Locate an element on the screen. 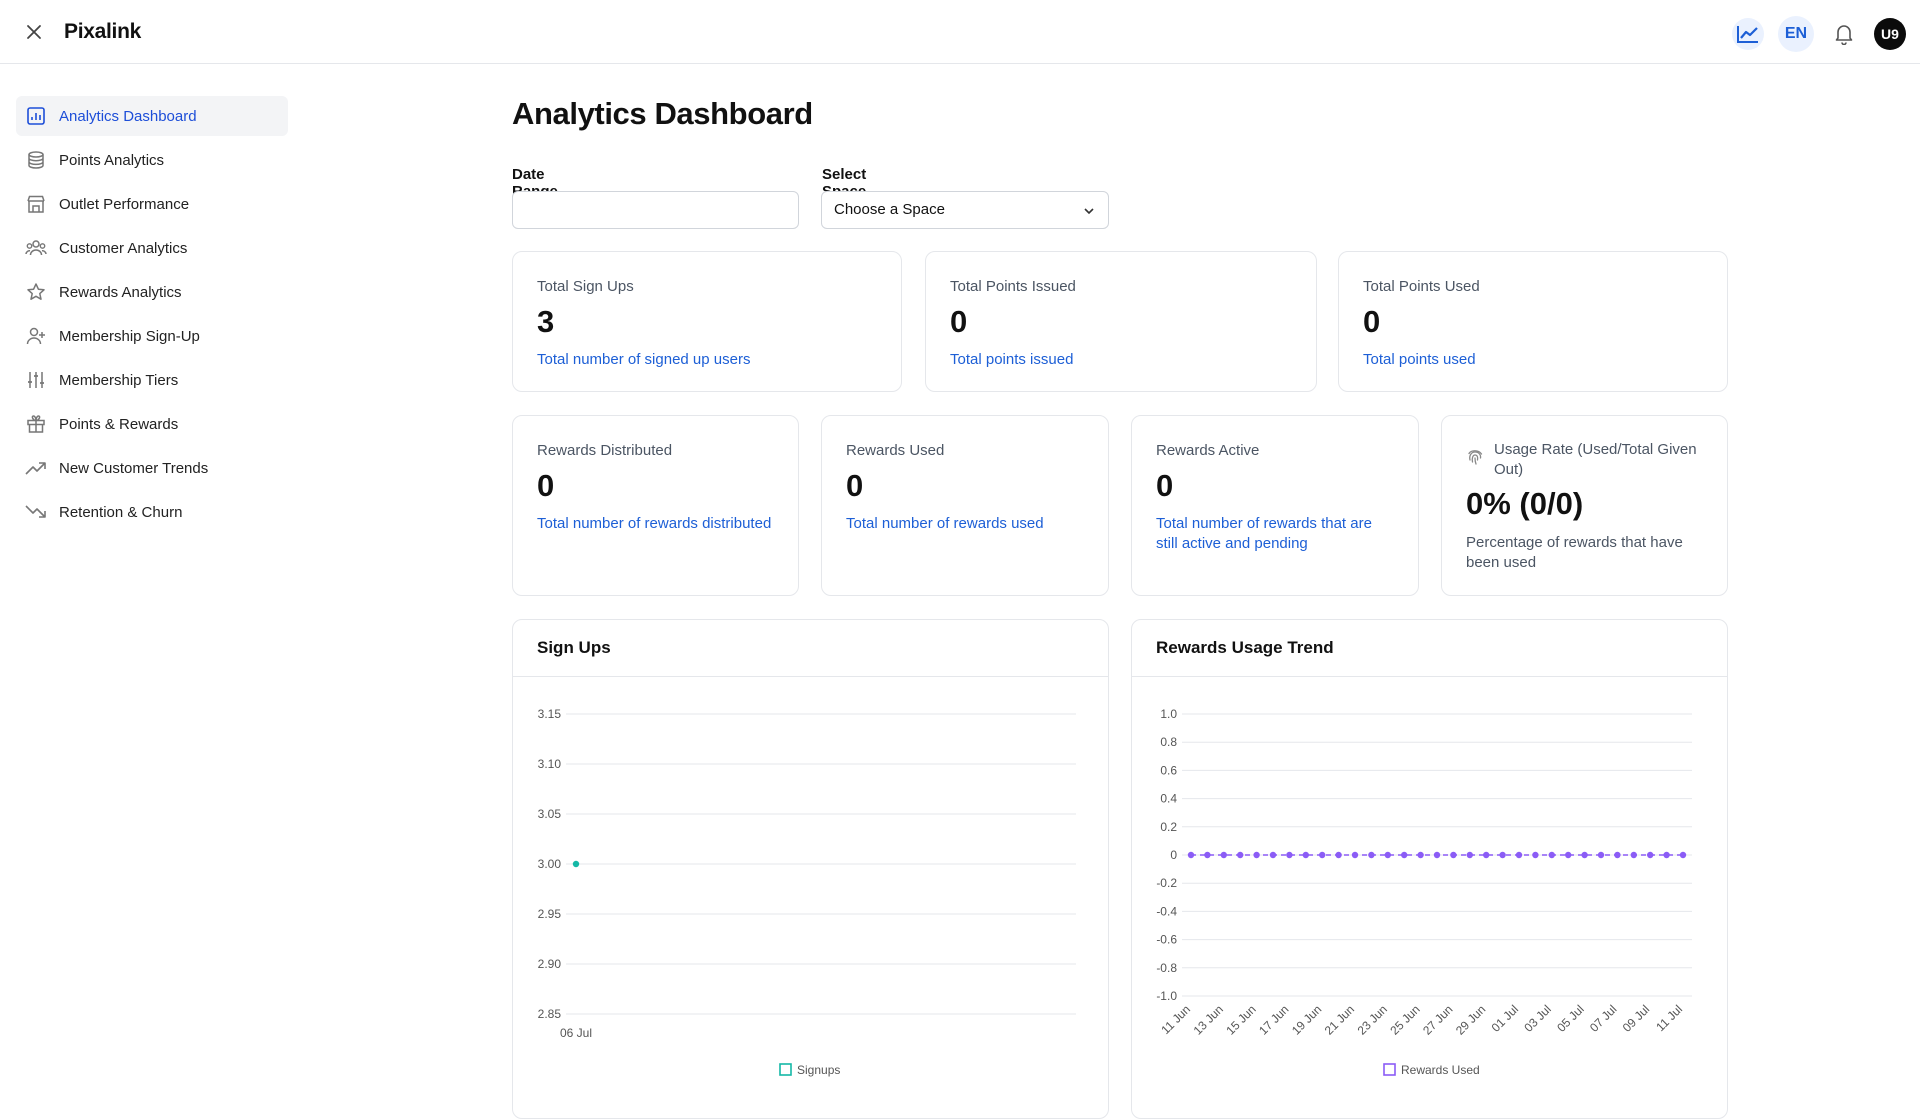 Image resolution: width=1920 pixels, height=1119 pixels. sidebar-item-label: Retention & Churn is located at coordinates (121, 512).